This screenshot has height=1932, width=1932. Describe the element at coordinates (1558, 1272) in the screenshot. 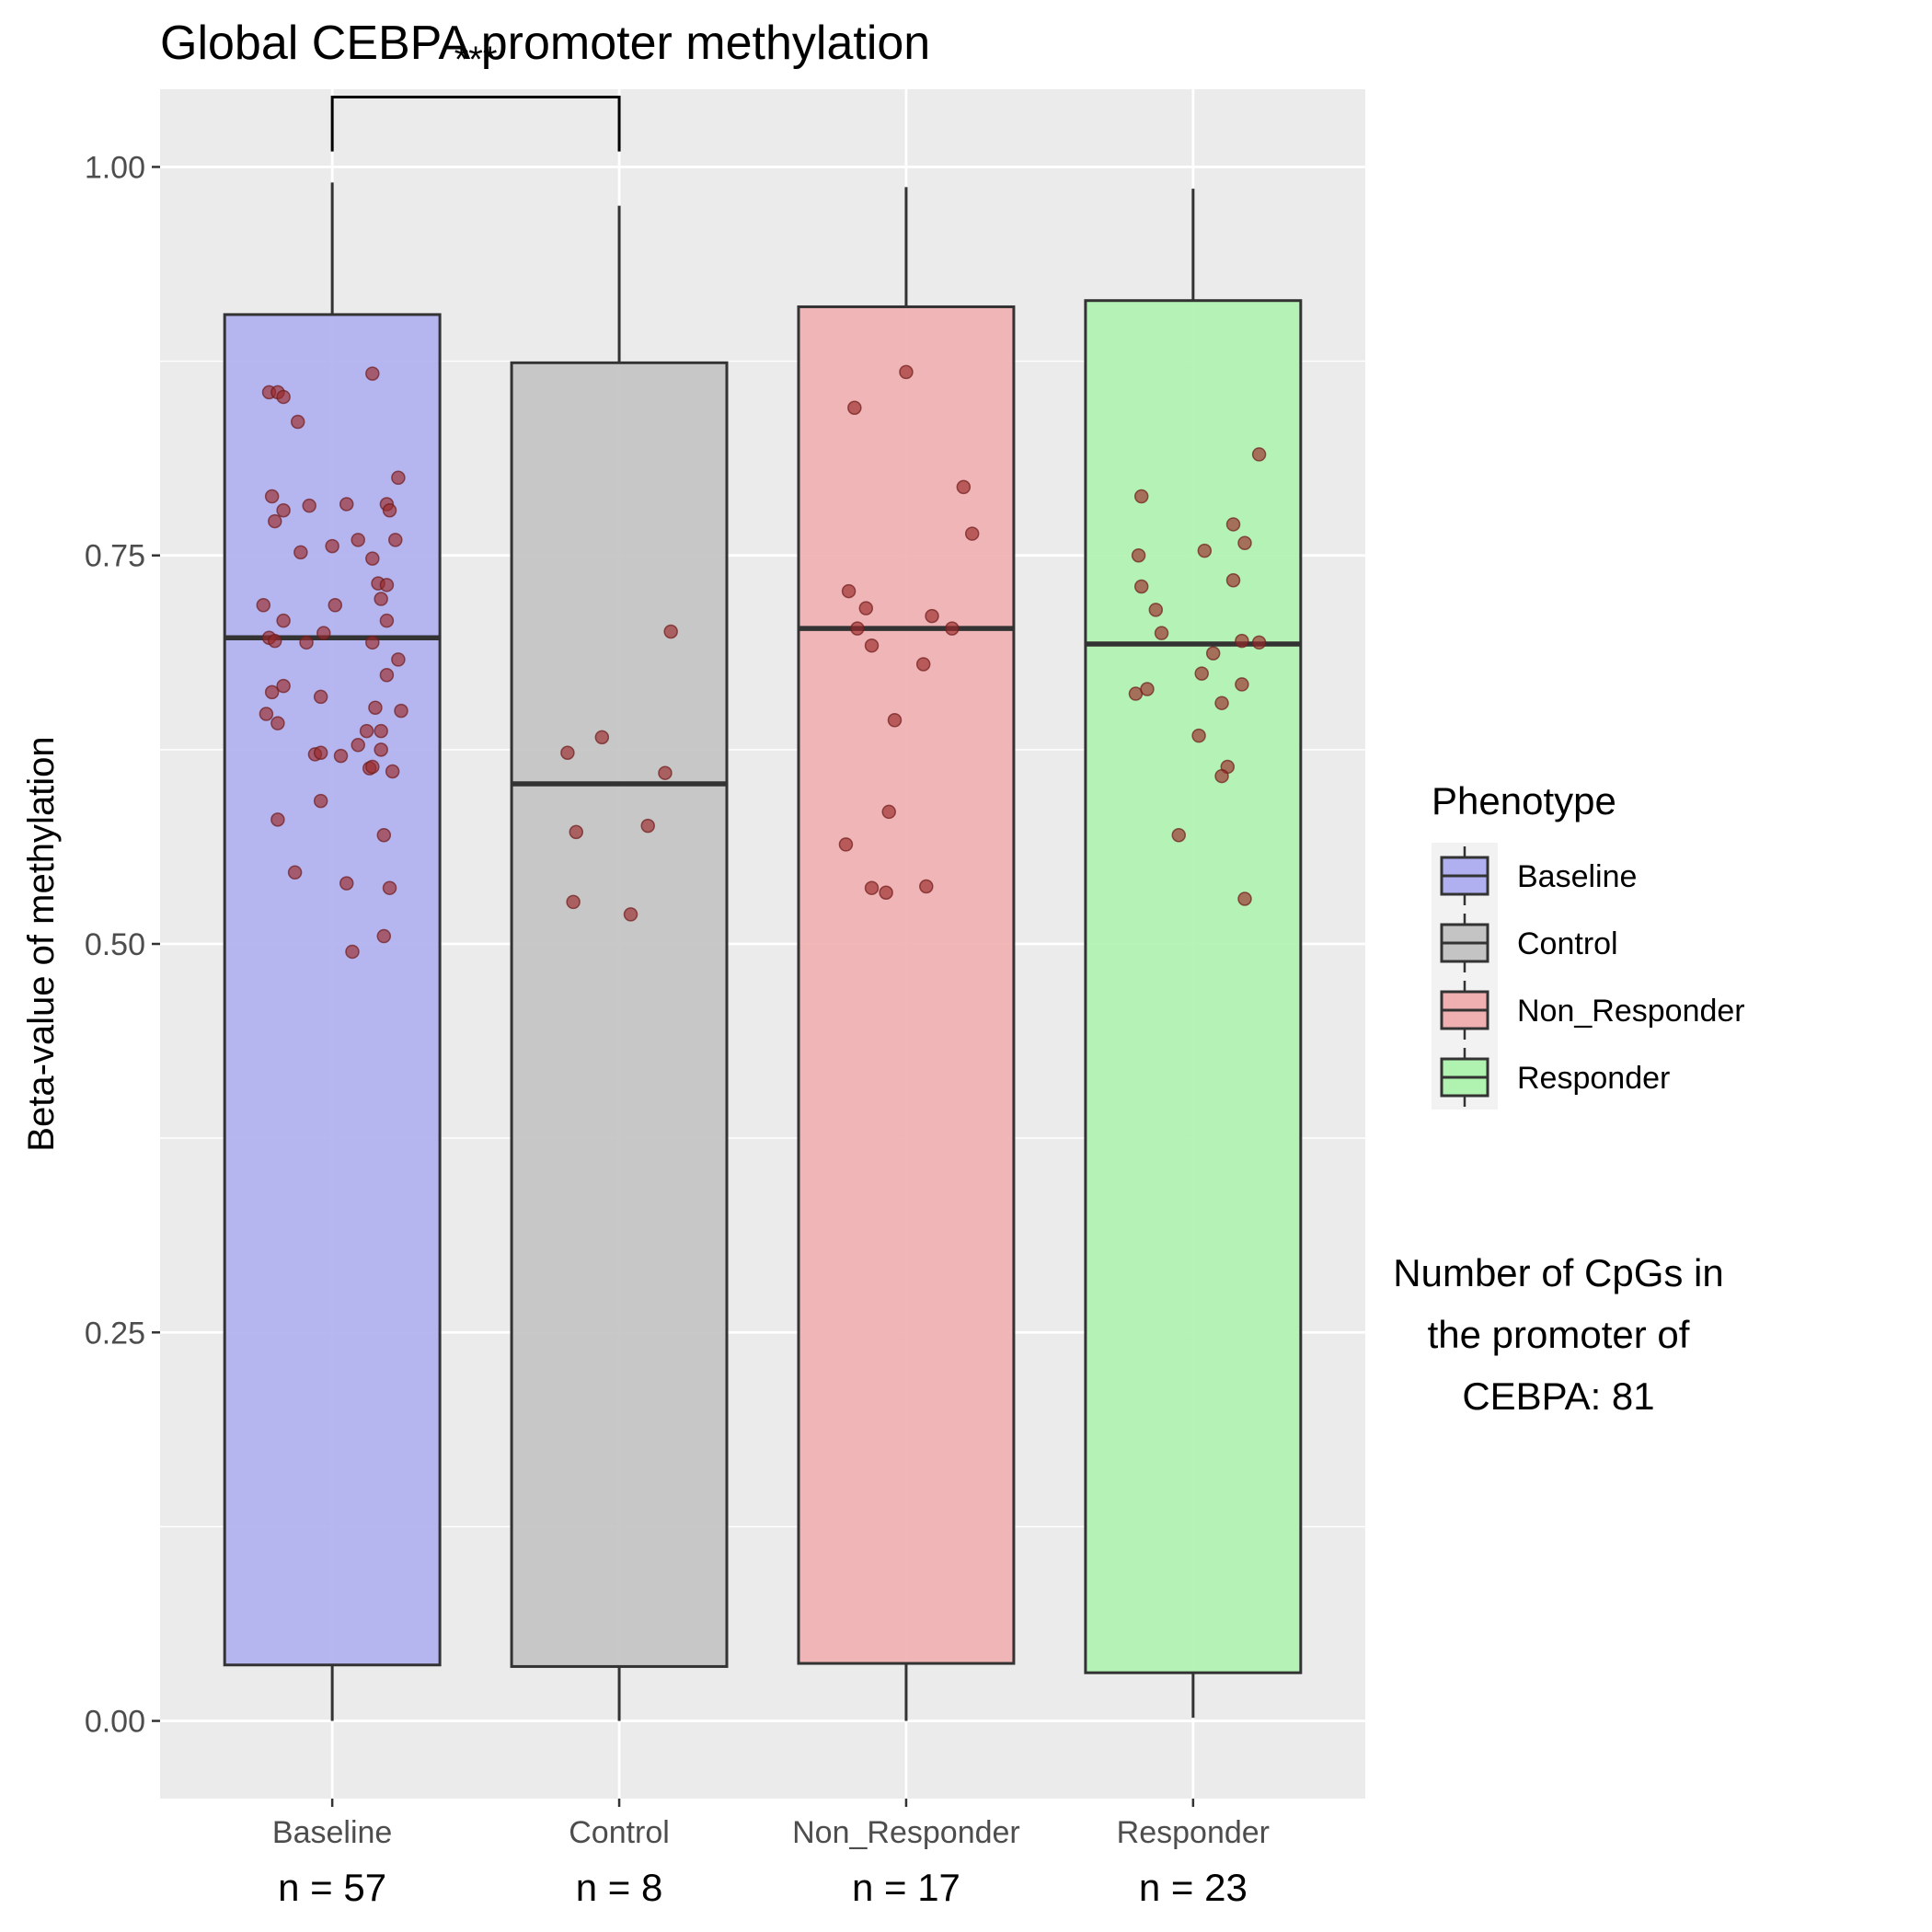

I see `note-line: Number of CpGs in` at that location.